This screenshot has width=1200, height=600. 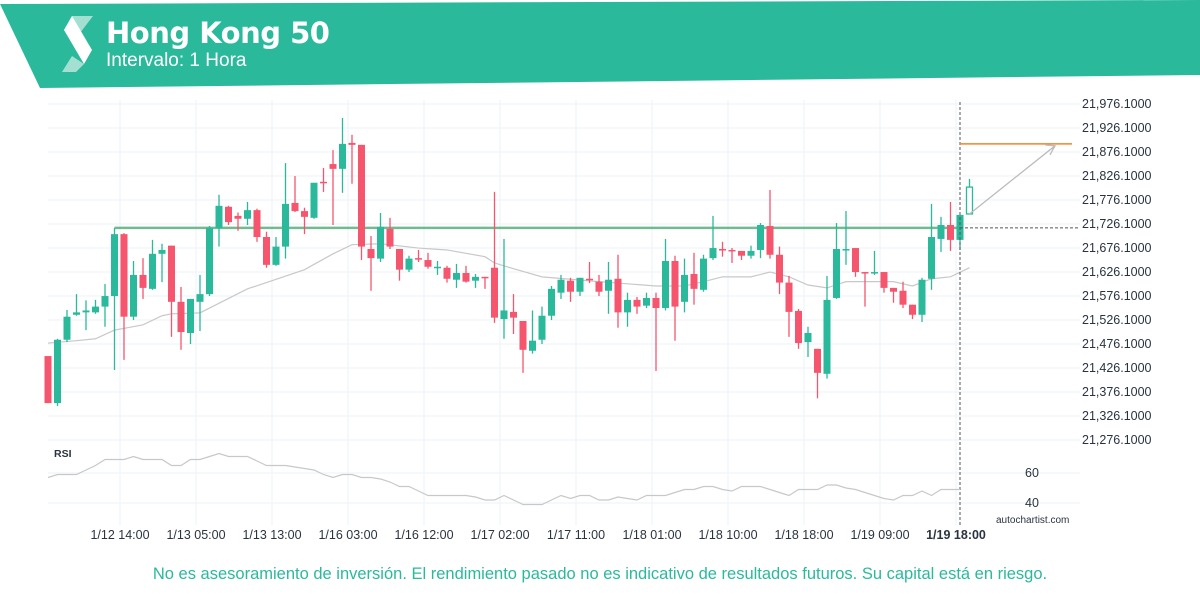 What do you see at coordinates (218, 33) in the screenshot?
I see `instrument-title: Hong Kong 50` at bounding box center [218, 33].